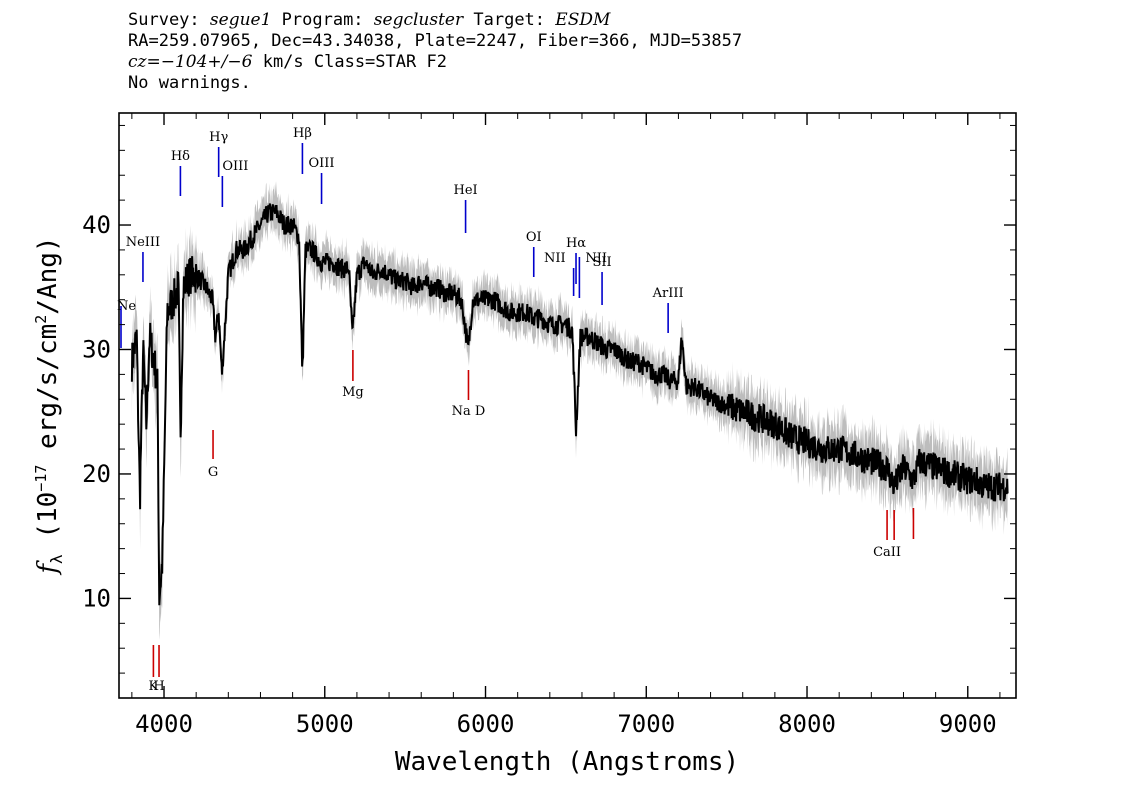 Image resolution: width=1134 pixels, height=810 pixels. What do you see at coordinates (509, 20) in the screenshot?
I see `target-label: Target:` at bounding box center [509, 20].